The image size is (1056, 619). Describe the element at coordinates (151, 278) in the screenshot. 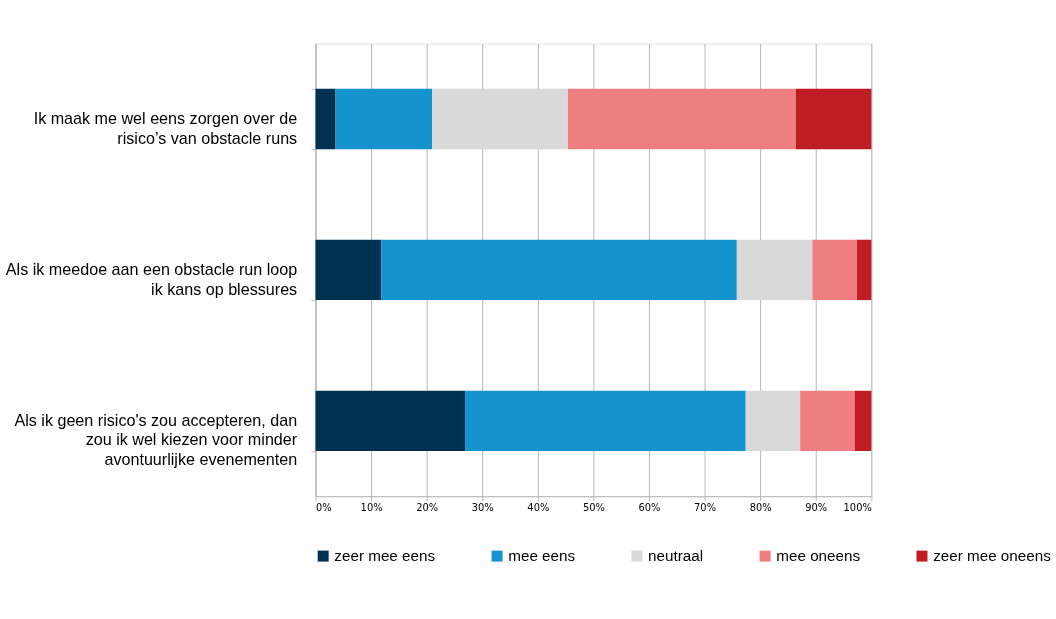

I see `y-tick-label: Als ik meedoe aan een obstacle run loop ik kans op blessures` at that location.